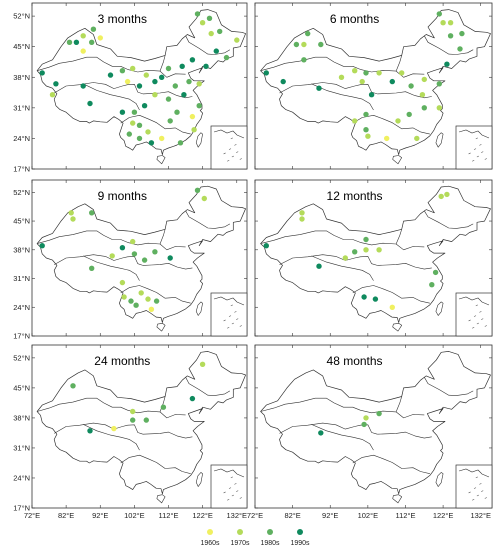  What do you see at coordinates (161, 160) in the screenshot?
I see `hainan-outline` at bounding box center [161, 160].